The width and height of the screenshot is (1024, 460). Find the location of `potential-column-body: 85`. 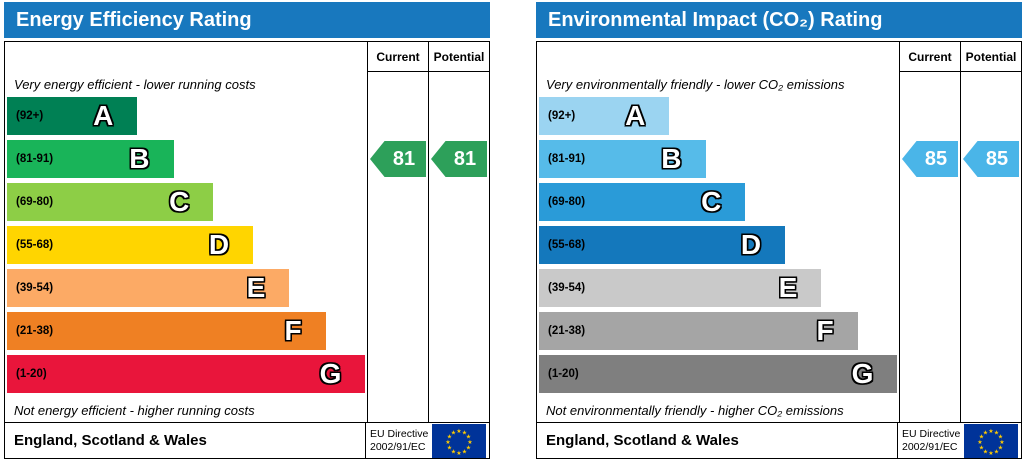

potential-column-body: 85 is located at coordinates (991, 247).